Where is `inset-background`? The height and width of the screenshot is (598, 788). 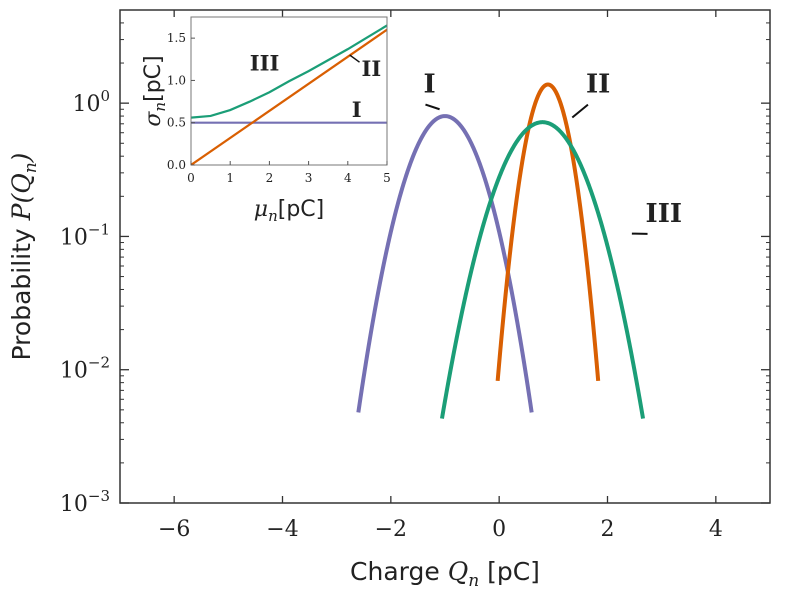
inset-background is located at coordinates (289, 91).